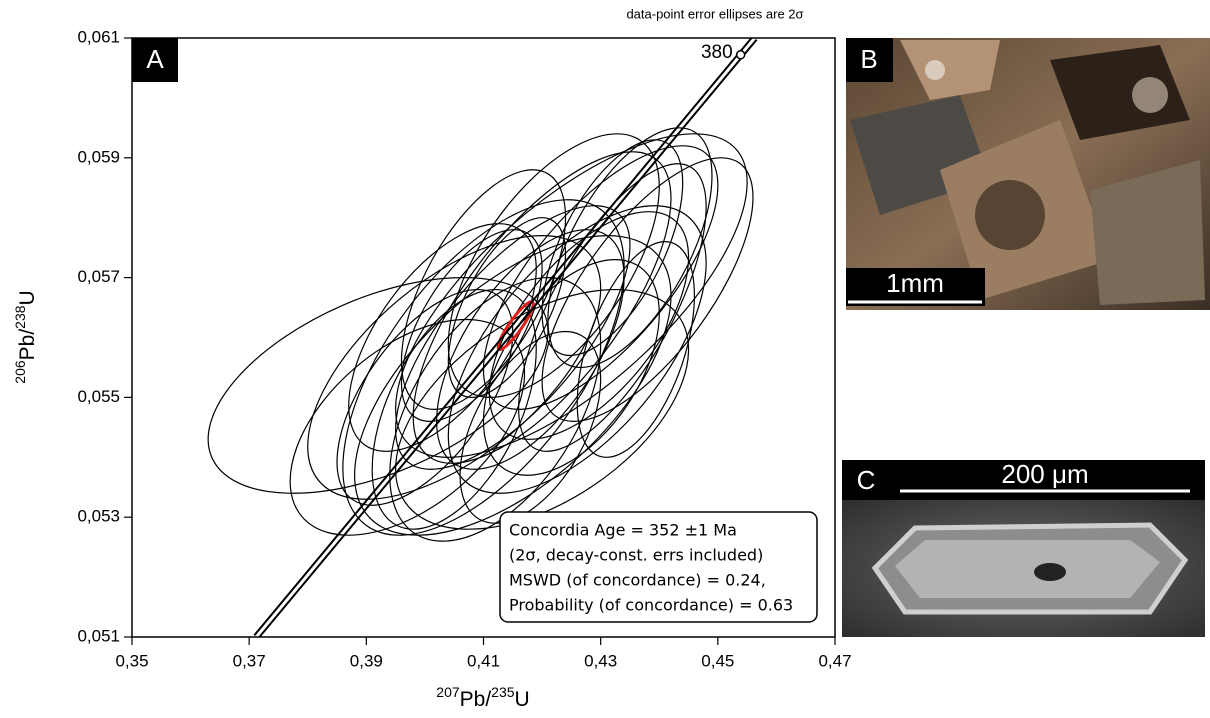  What do you see at coordinates (1023, 568) in the screenshot?
I see `photo-c` at bounding box center [1023, 568].